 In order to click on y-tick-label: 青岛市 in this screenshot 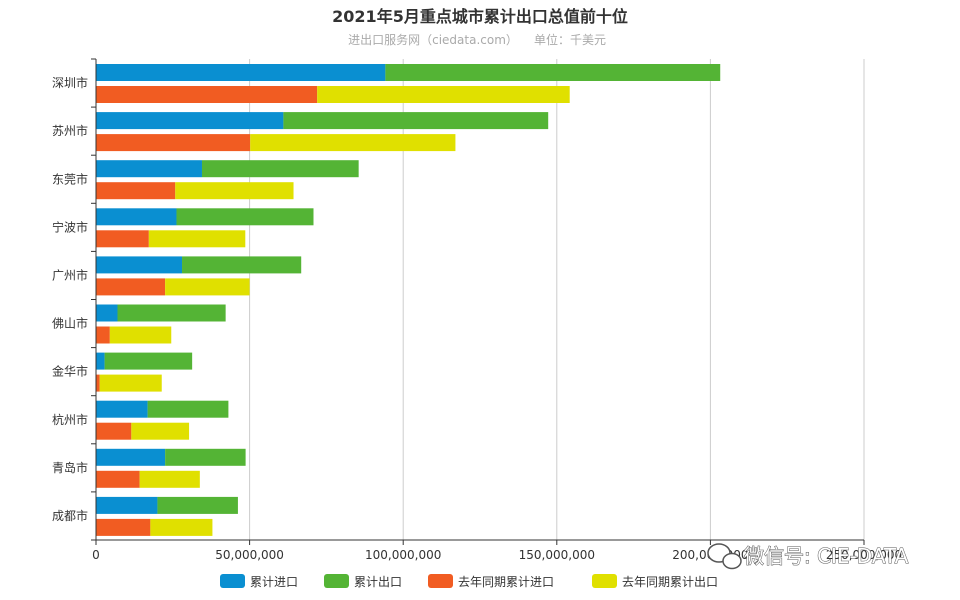, I will do `click(70, 467)`.